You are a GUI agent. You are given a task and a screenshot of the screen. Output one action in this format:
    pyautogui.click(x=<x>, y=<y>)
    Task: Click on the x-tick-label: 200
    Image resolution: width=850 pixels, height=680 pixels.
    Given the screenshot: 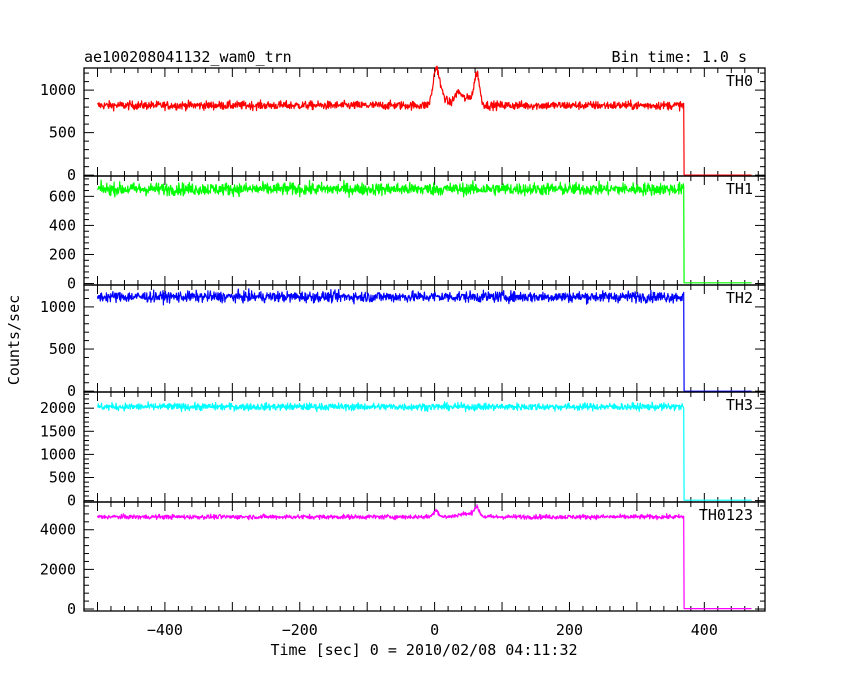 What is the action you would take?
    pyautogui.click(x=569, y=630)
    